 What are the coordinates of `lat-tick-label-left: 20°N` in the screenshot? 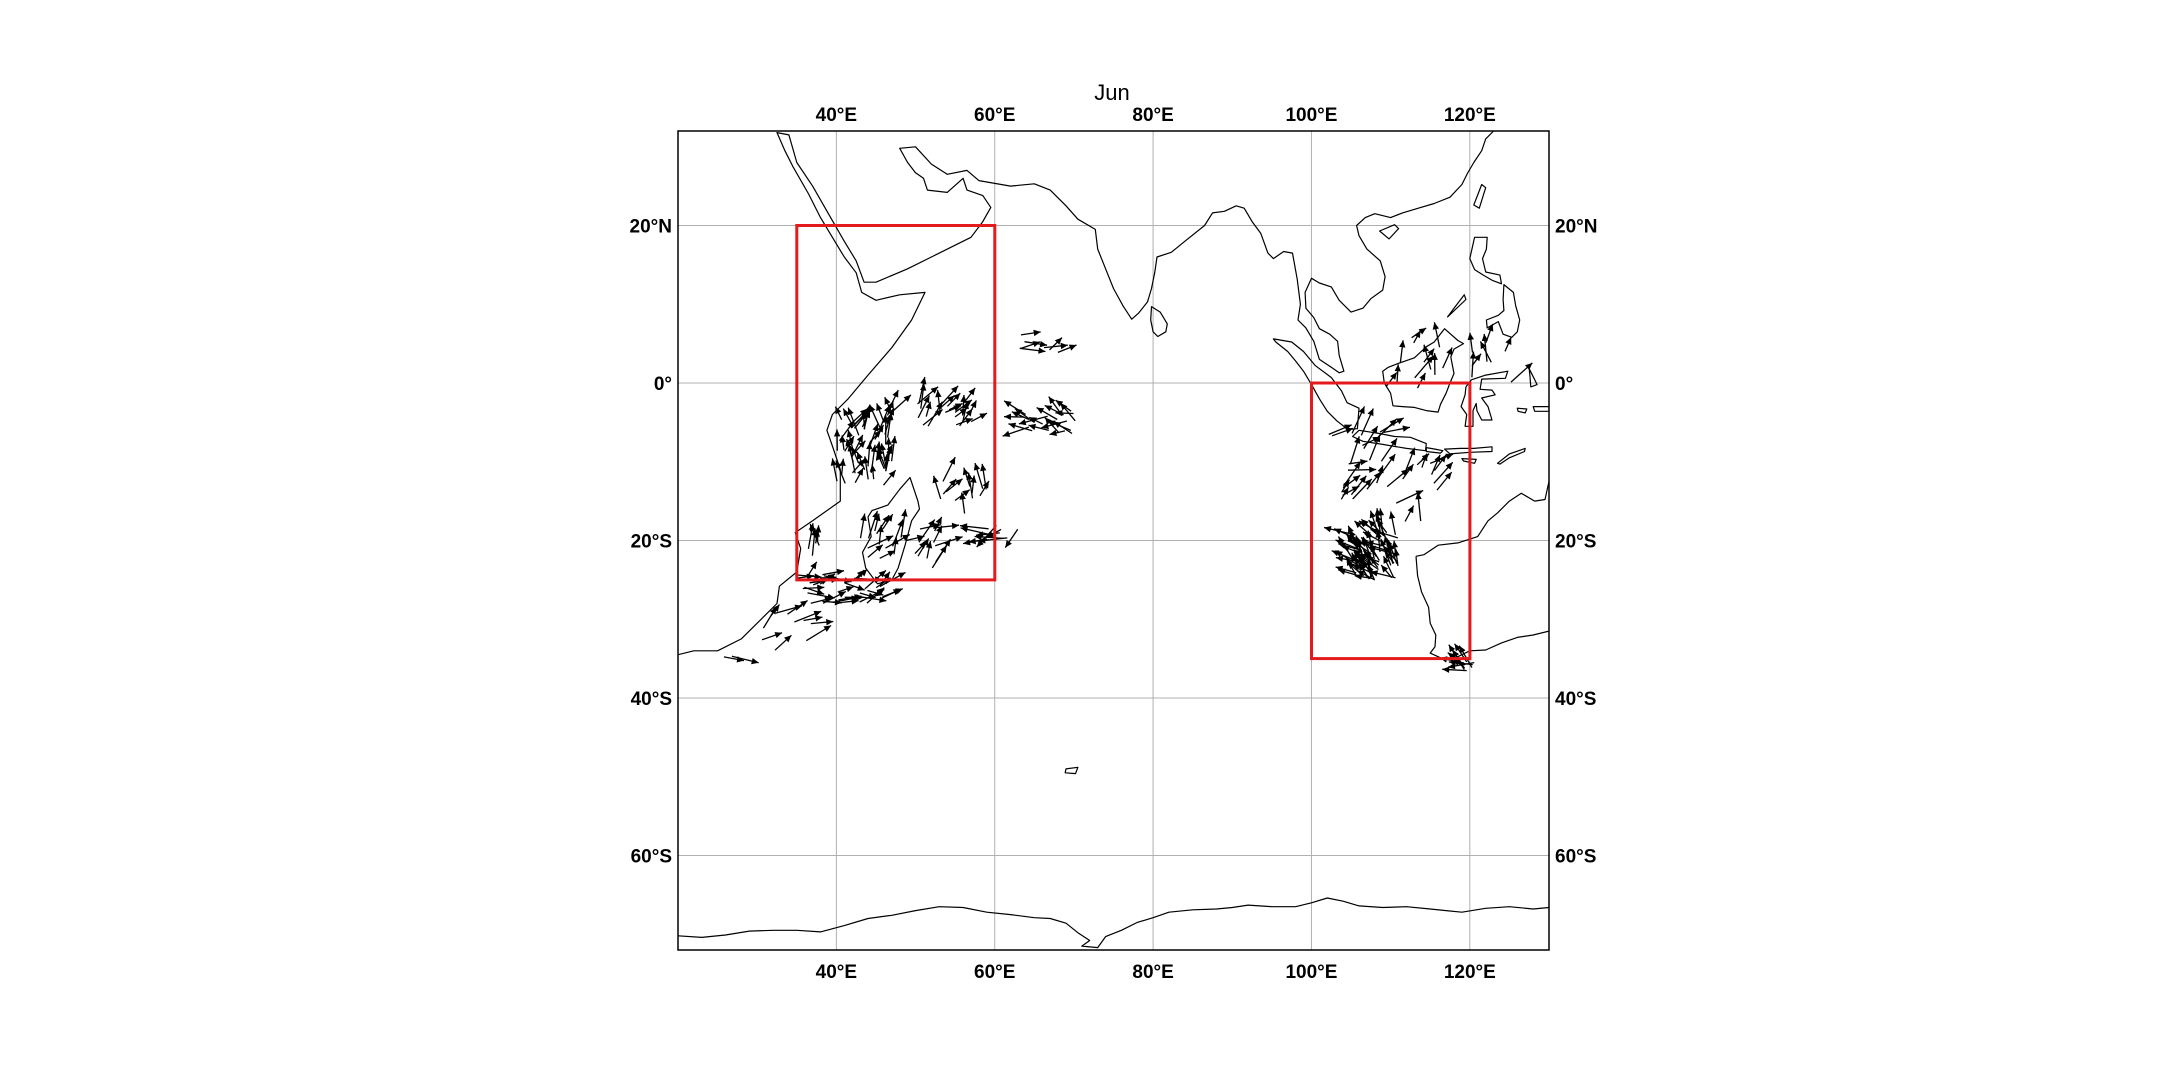 It's located at (651, 227).